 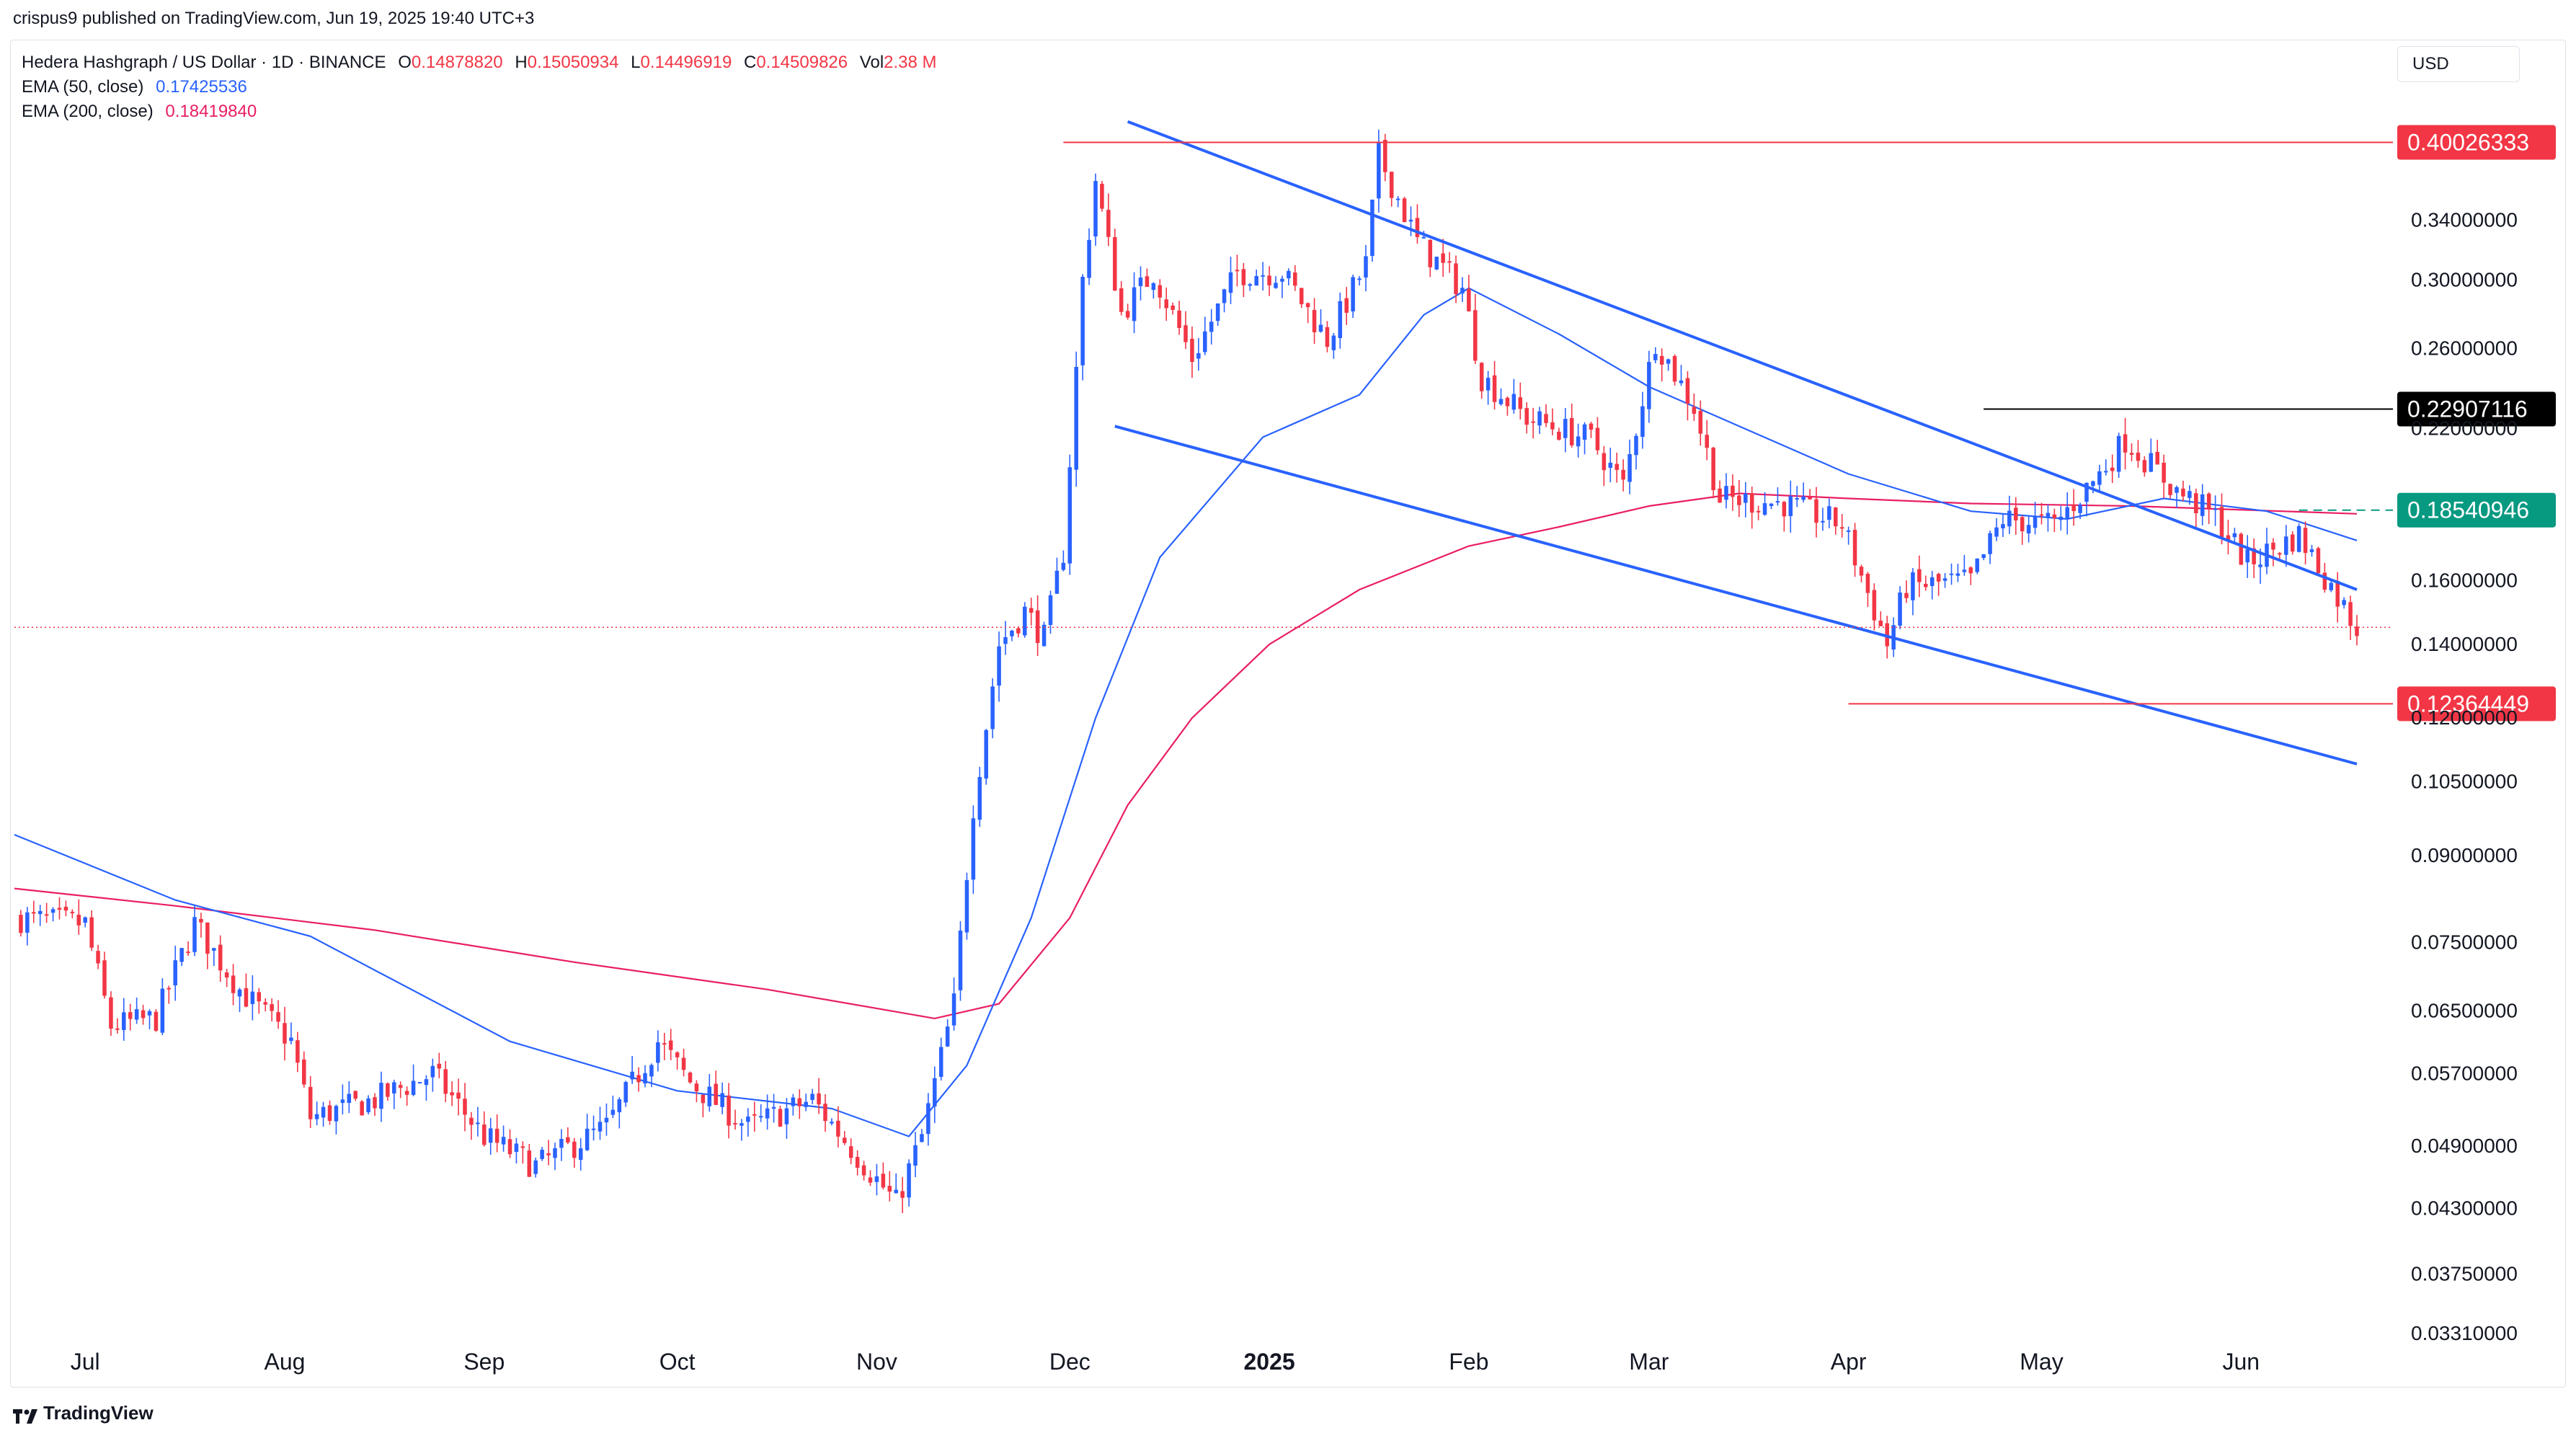 What do you see at coordinates (1649, 1362) in the screenshot?
I see `x-tick-label: Mar` at bounding box center [1649, 1362].